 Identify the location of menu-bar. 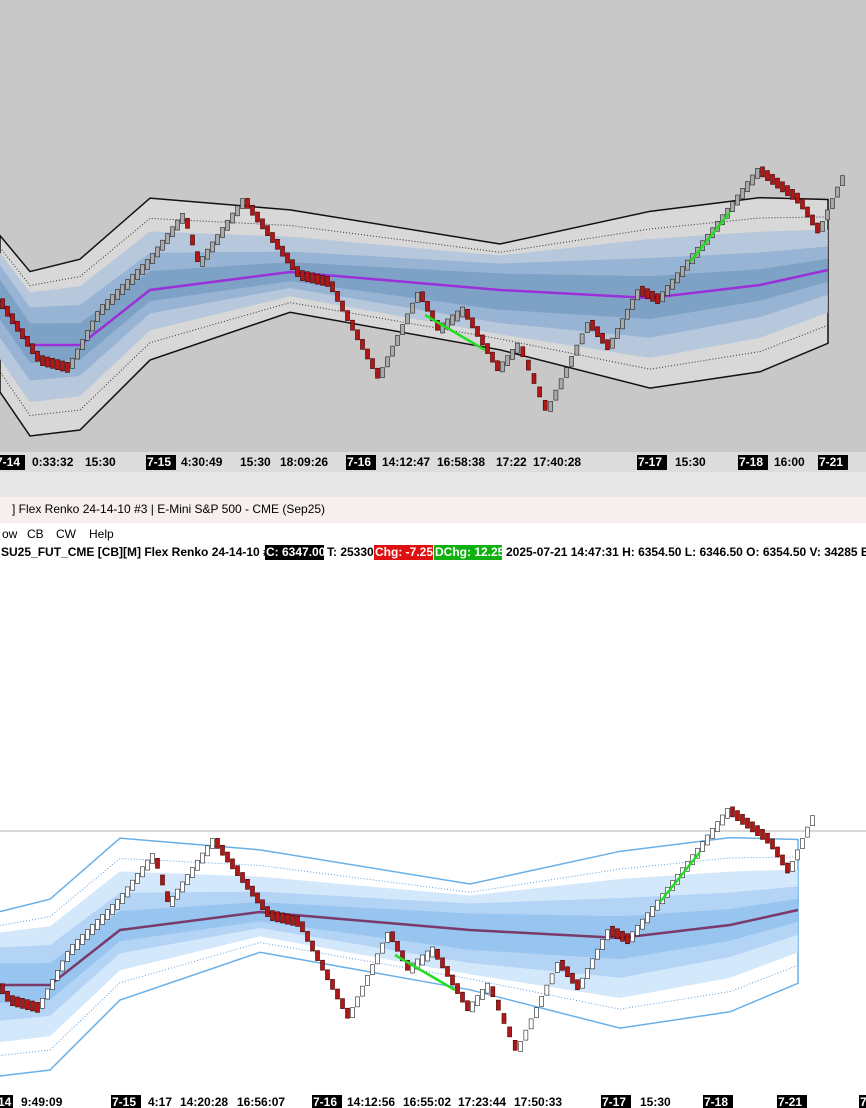
(433, 534).